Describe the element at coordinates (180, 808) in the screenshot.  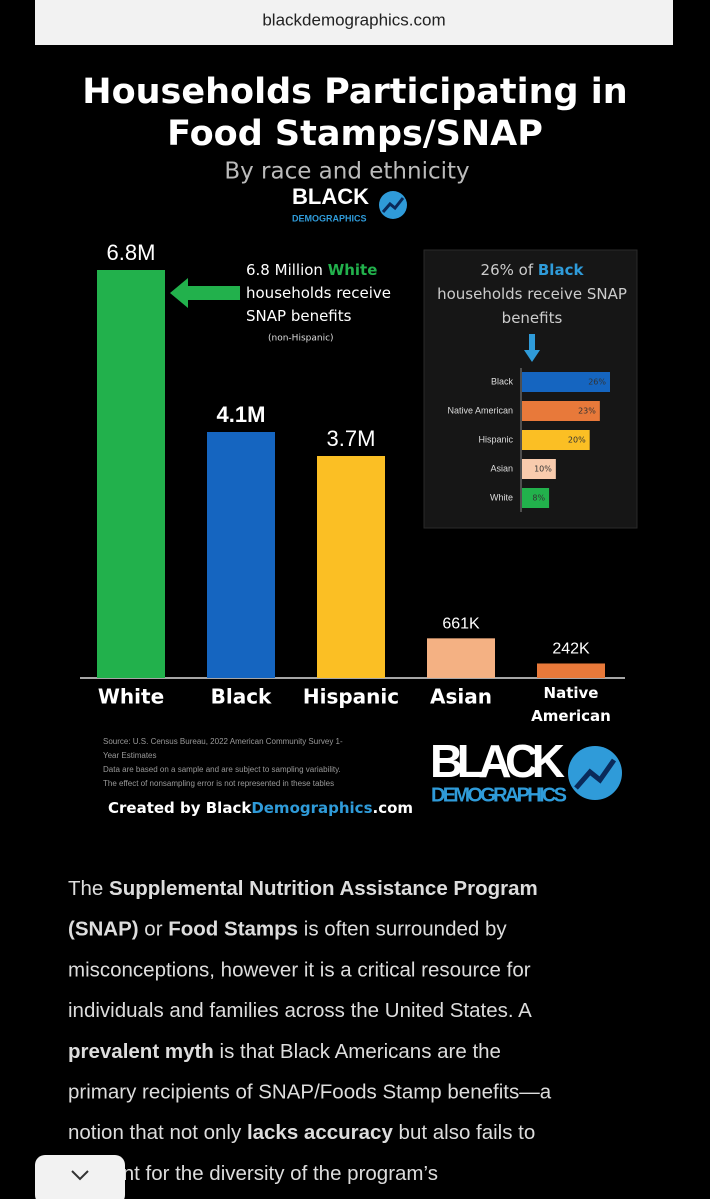
I see `text-segment: Created by Black` at that location.